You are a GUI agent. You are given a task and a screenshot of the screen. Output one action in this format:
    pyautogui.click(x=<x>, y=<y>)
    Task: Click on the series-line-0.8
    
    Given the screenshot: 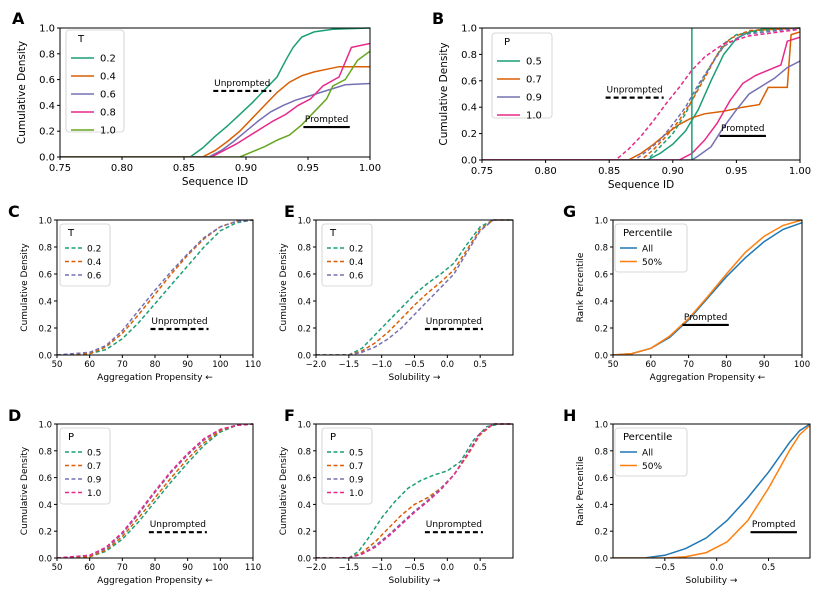 What is the action you would take?
    pyautogui.click(x=215, y=99)
    